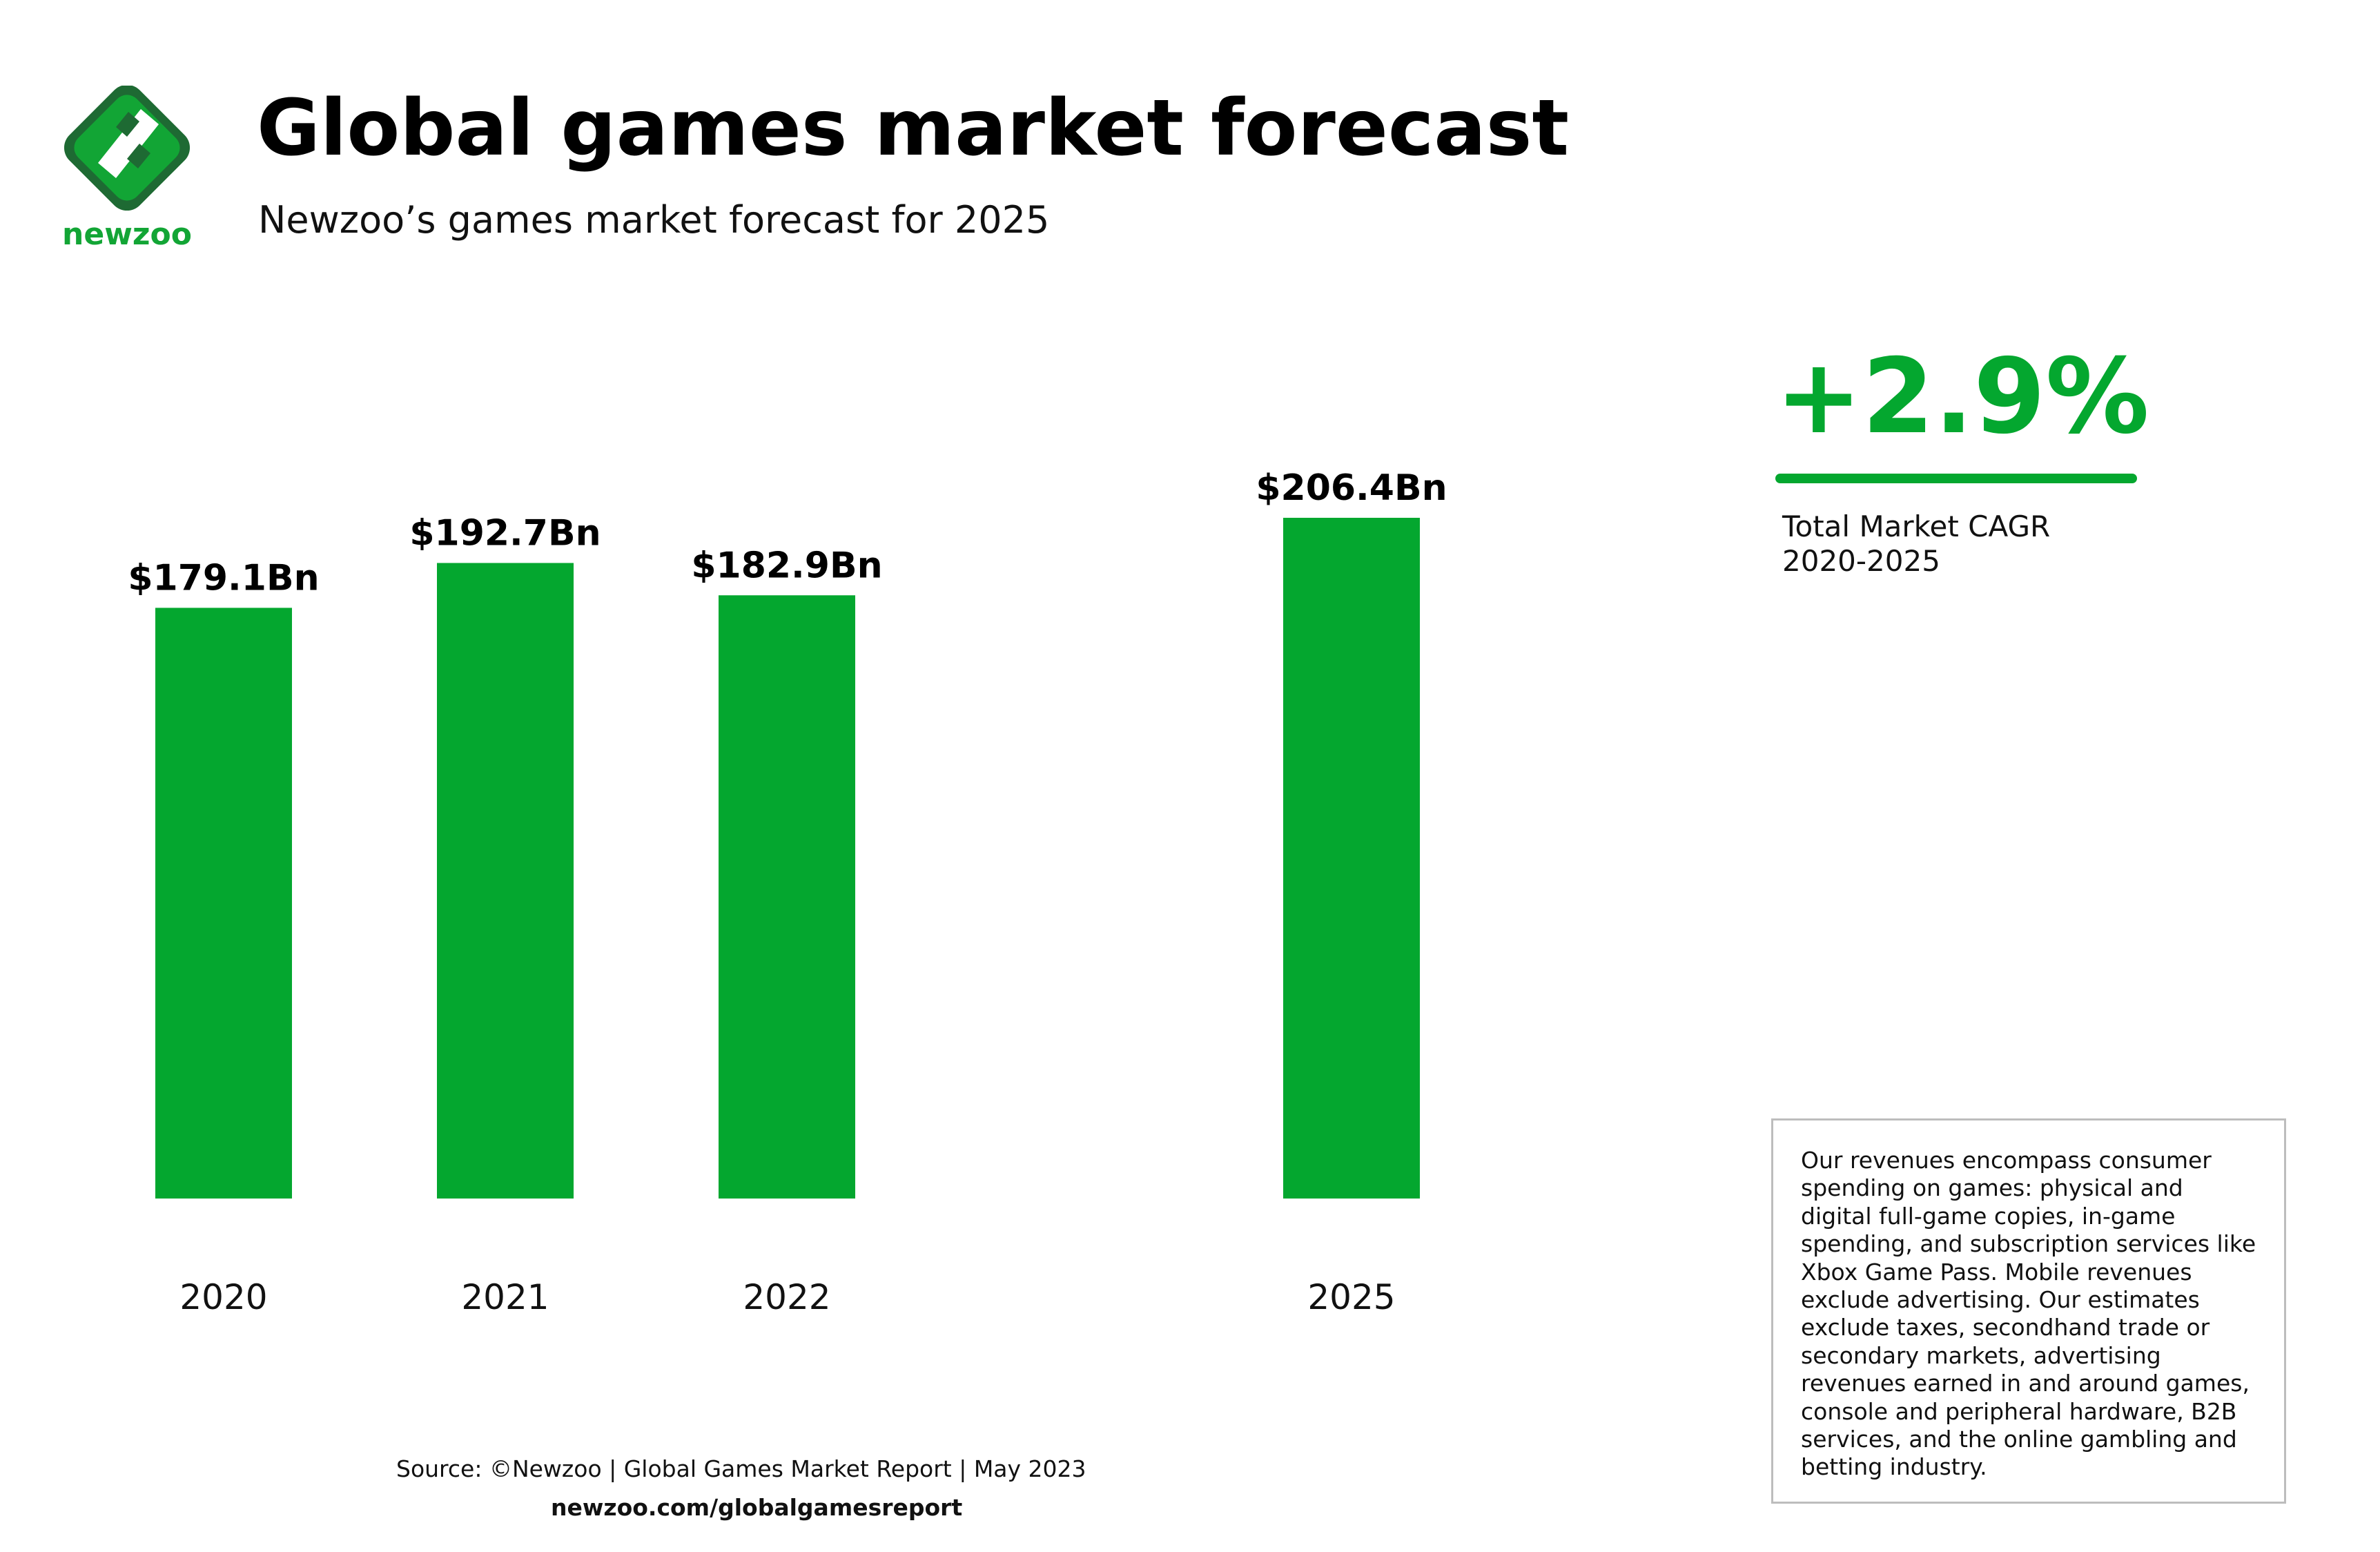  I want to click on bar-2025, so click(1351, 858).